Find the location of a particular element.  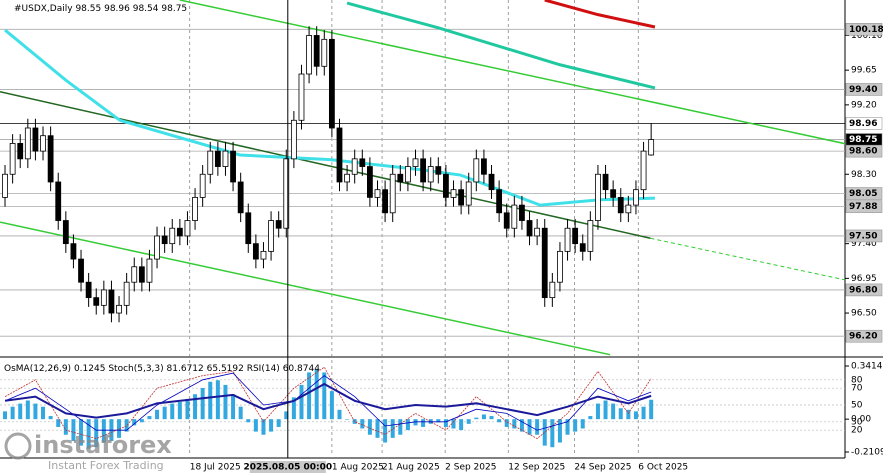

cursor-label-box is located at coordinates (287, 467).